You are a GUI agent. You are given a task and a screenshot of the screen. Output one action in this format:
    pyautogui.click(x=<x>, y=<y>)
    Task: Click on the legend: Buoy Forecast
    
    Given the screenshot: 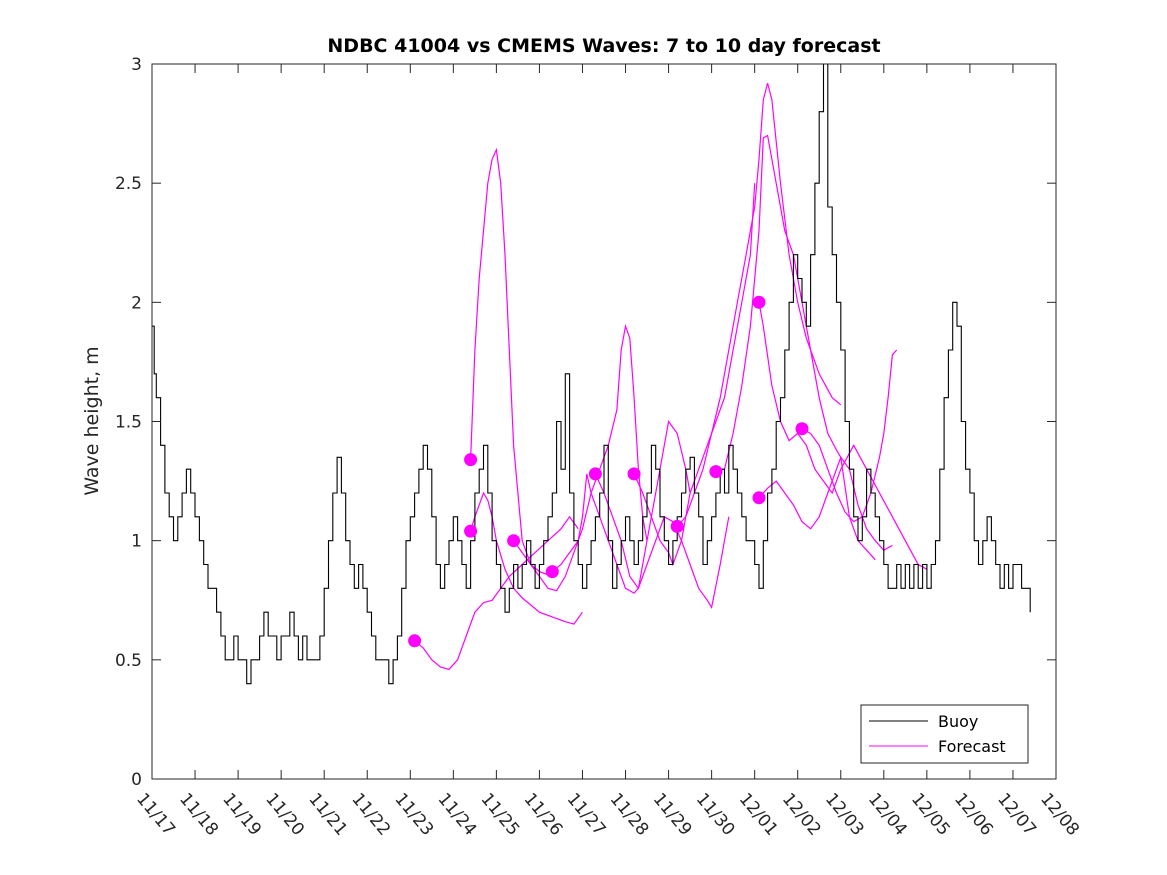 What is the action you would take?
    pyautogui.click(x=944, y=734)
    